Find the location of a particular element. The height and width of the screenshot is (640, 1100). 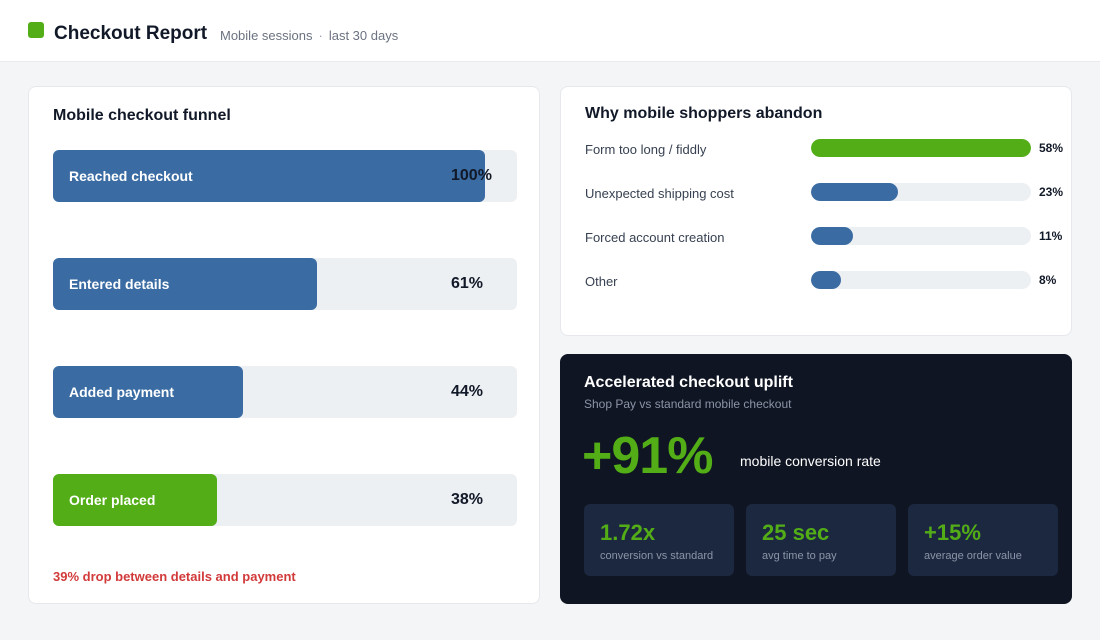

reason-label: Form too long / fiddly is located at coordinates (646, 149).